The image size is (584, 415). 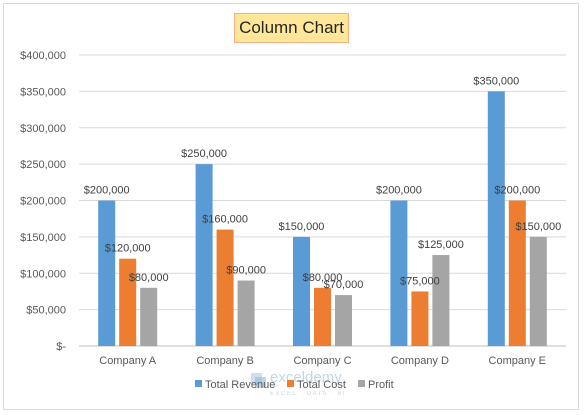 I want to click on data-label: $90,000, so click(x=246, y=271).